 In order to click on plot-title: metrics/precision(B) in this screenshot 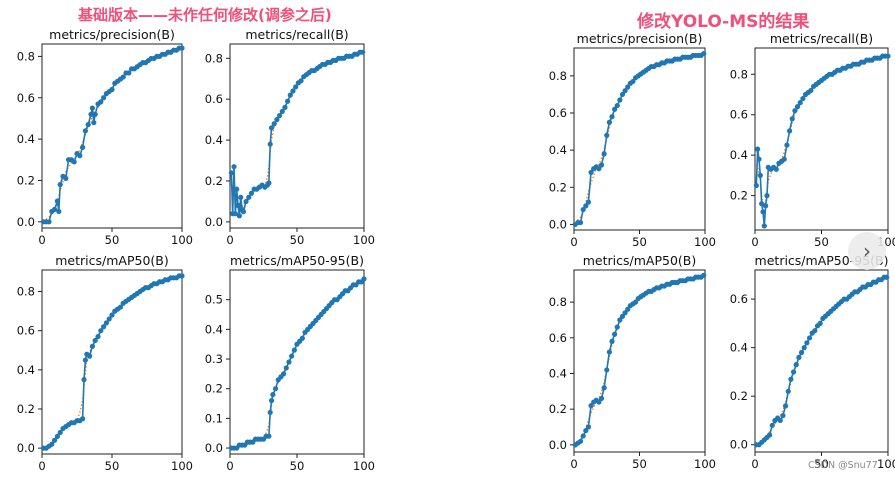, I will do `click(640, 38)`.